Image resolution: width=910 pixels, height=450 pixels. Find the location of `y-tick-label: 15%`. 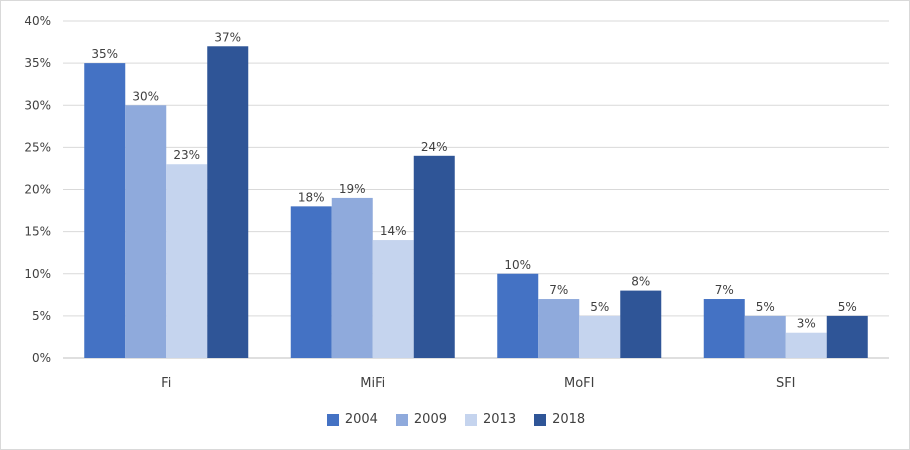

y-tick-label: 15% is located at coordinates (37, 232).